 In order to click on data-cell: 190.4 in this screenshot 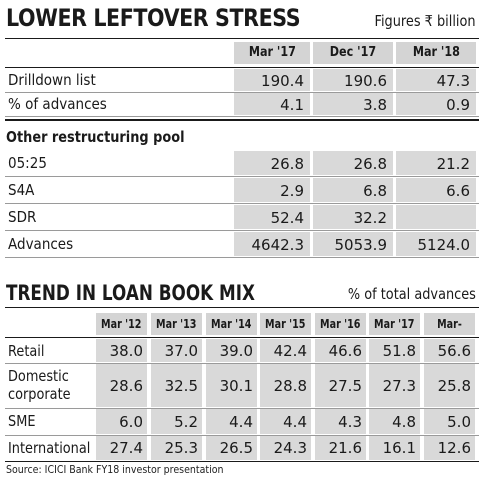, I will do `click(282, 81)`.